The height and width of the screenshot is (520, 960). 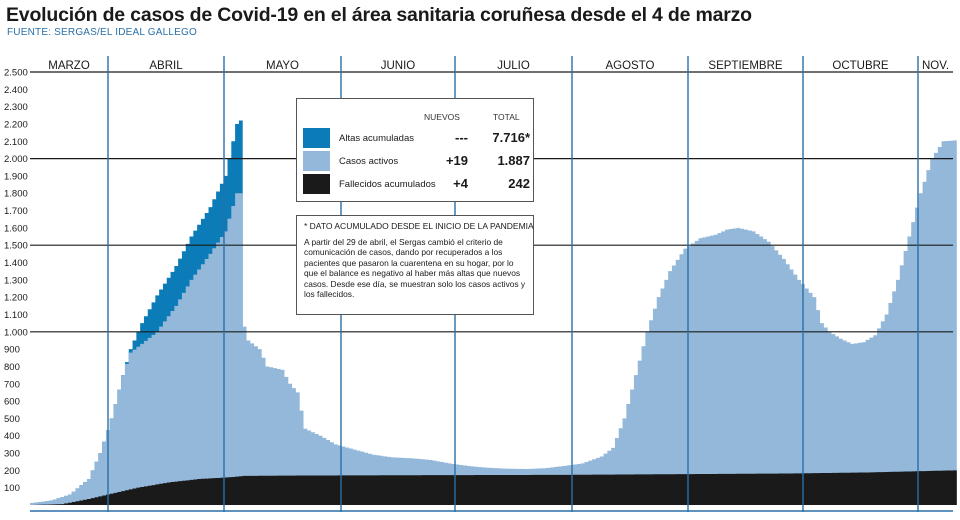 What do you see at coordinates (935, 66) in the screenshot?
I see `month-label: NOV.` at bounding box center [935, 66].